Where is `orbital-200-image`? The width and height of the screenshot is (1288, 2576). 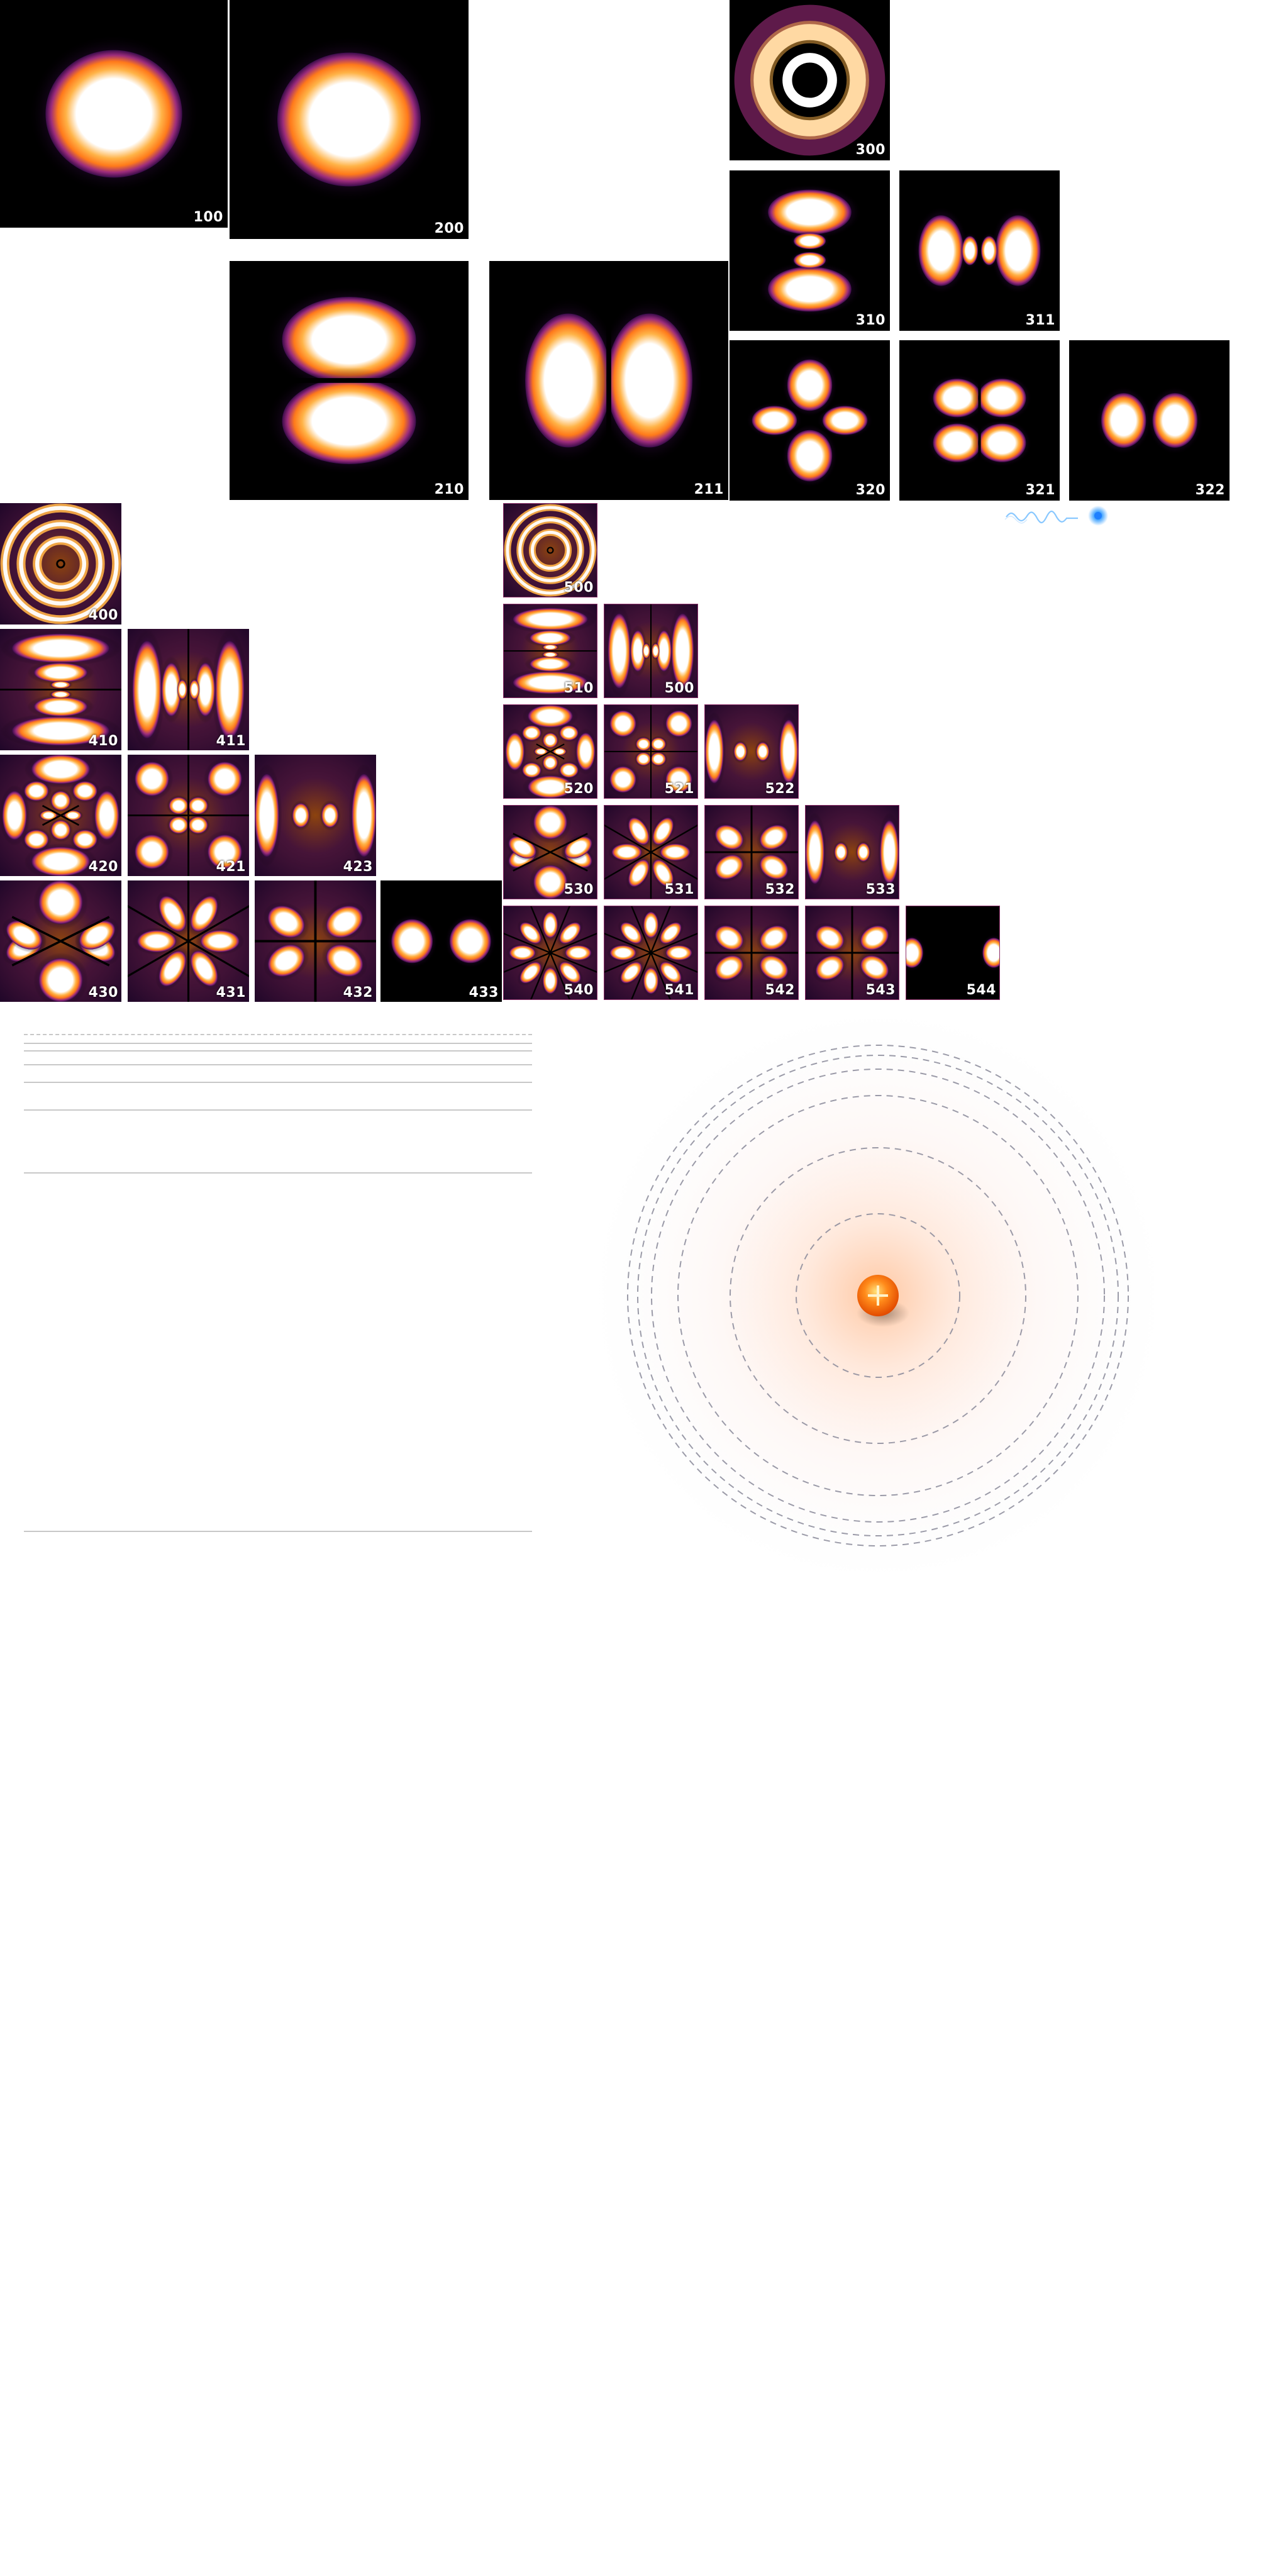 orbital-200-image is located at coordinates (349, 119).